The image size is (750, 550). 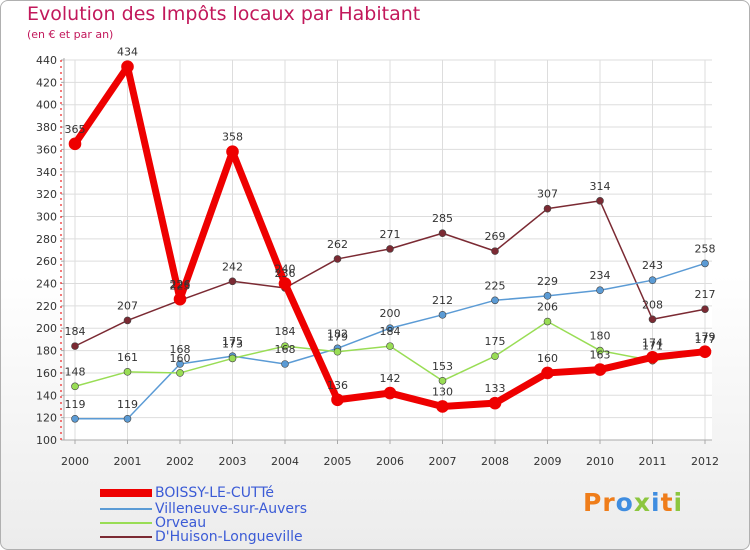 What do you see at coordinates (652, 346) in the screenshot?
I see `data-label: 171` at bounding box center [652, 346].